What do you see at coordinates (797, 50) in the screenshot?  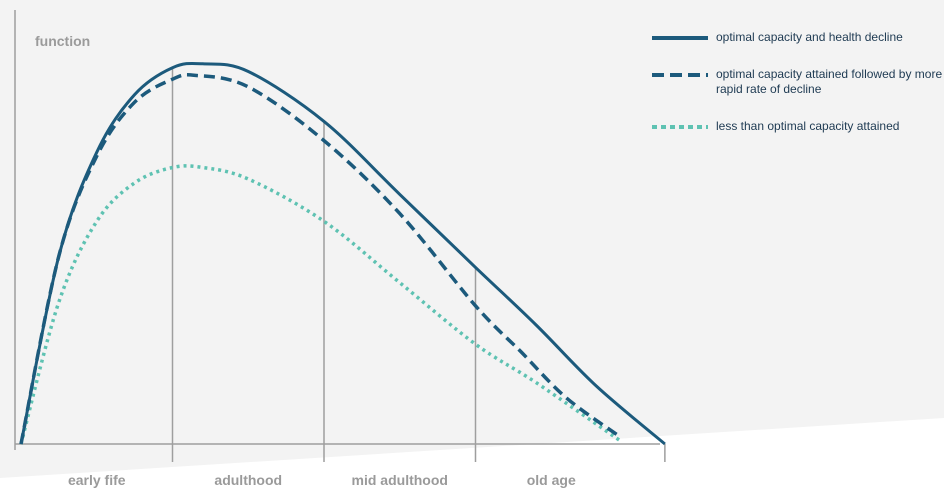 I see `legend-item: optimal capacity and health decline` at bounding box center [797, 50].